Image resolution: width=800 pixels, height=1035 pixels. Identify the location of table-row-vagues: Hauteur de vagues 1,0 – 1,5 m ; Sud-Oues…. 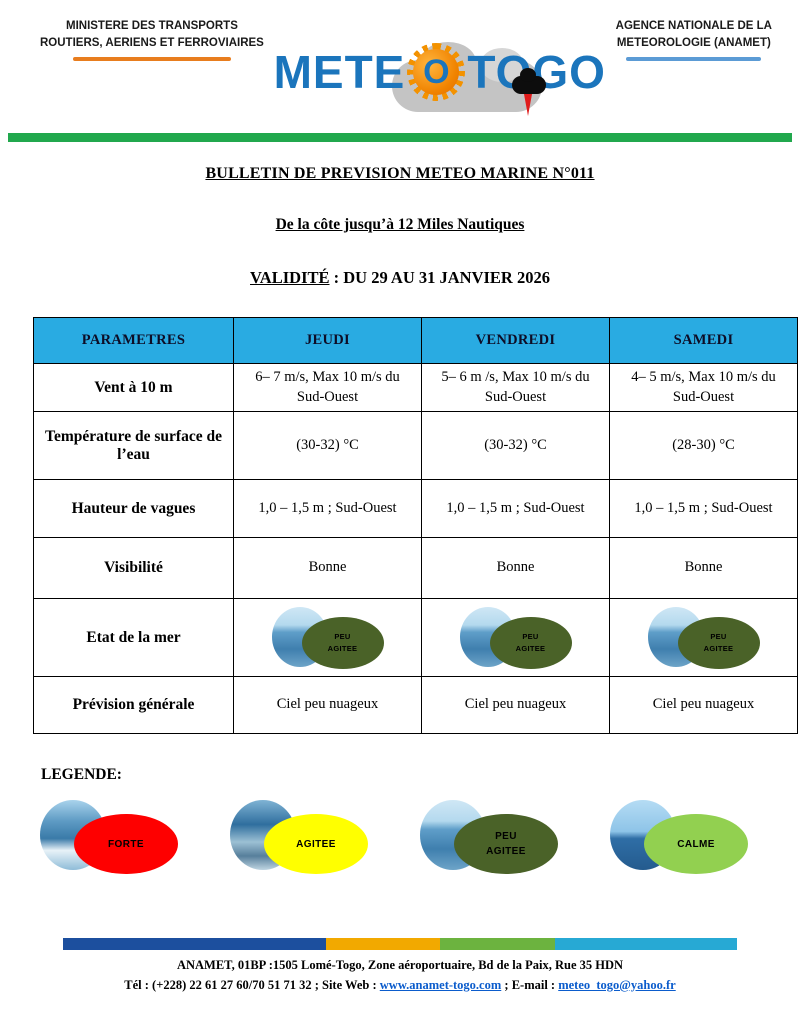
(415, 508).